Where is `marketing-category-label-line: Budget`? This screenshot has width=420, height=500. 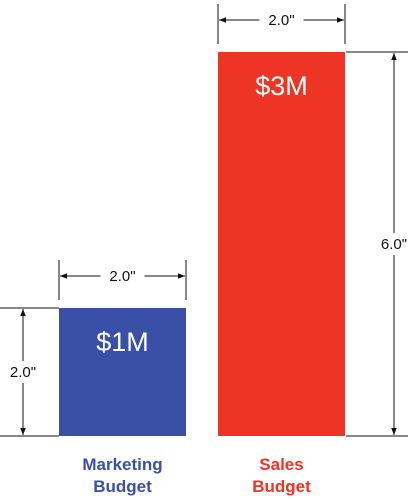
marketing-category-label-line: Budget is located at coordinates (122, 486).